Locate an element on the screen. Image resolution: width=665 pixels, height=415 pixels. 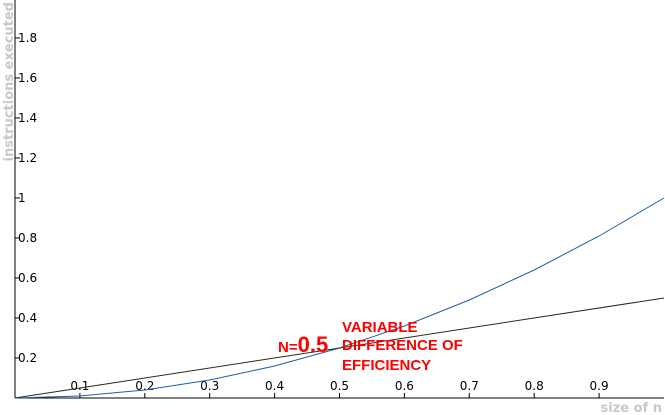
x-axis-title: size of n is located at coordinates (631, 408).